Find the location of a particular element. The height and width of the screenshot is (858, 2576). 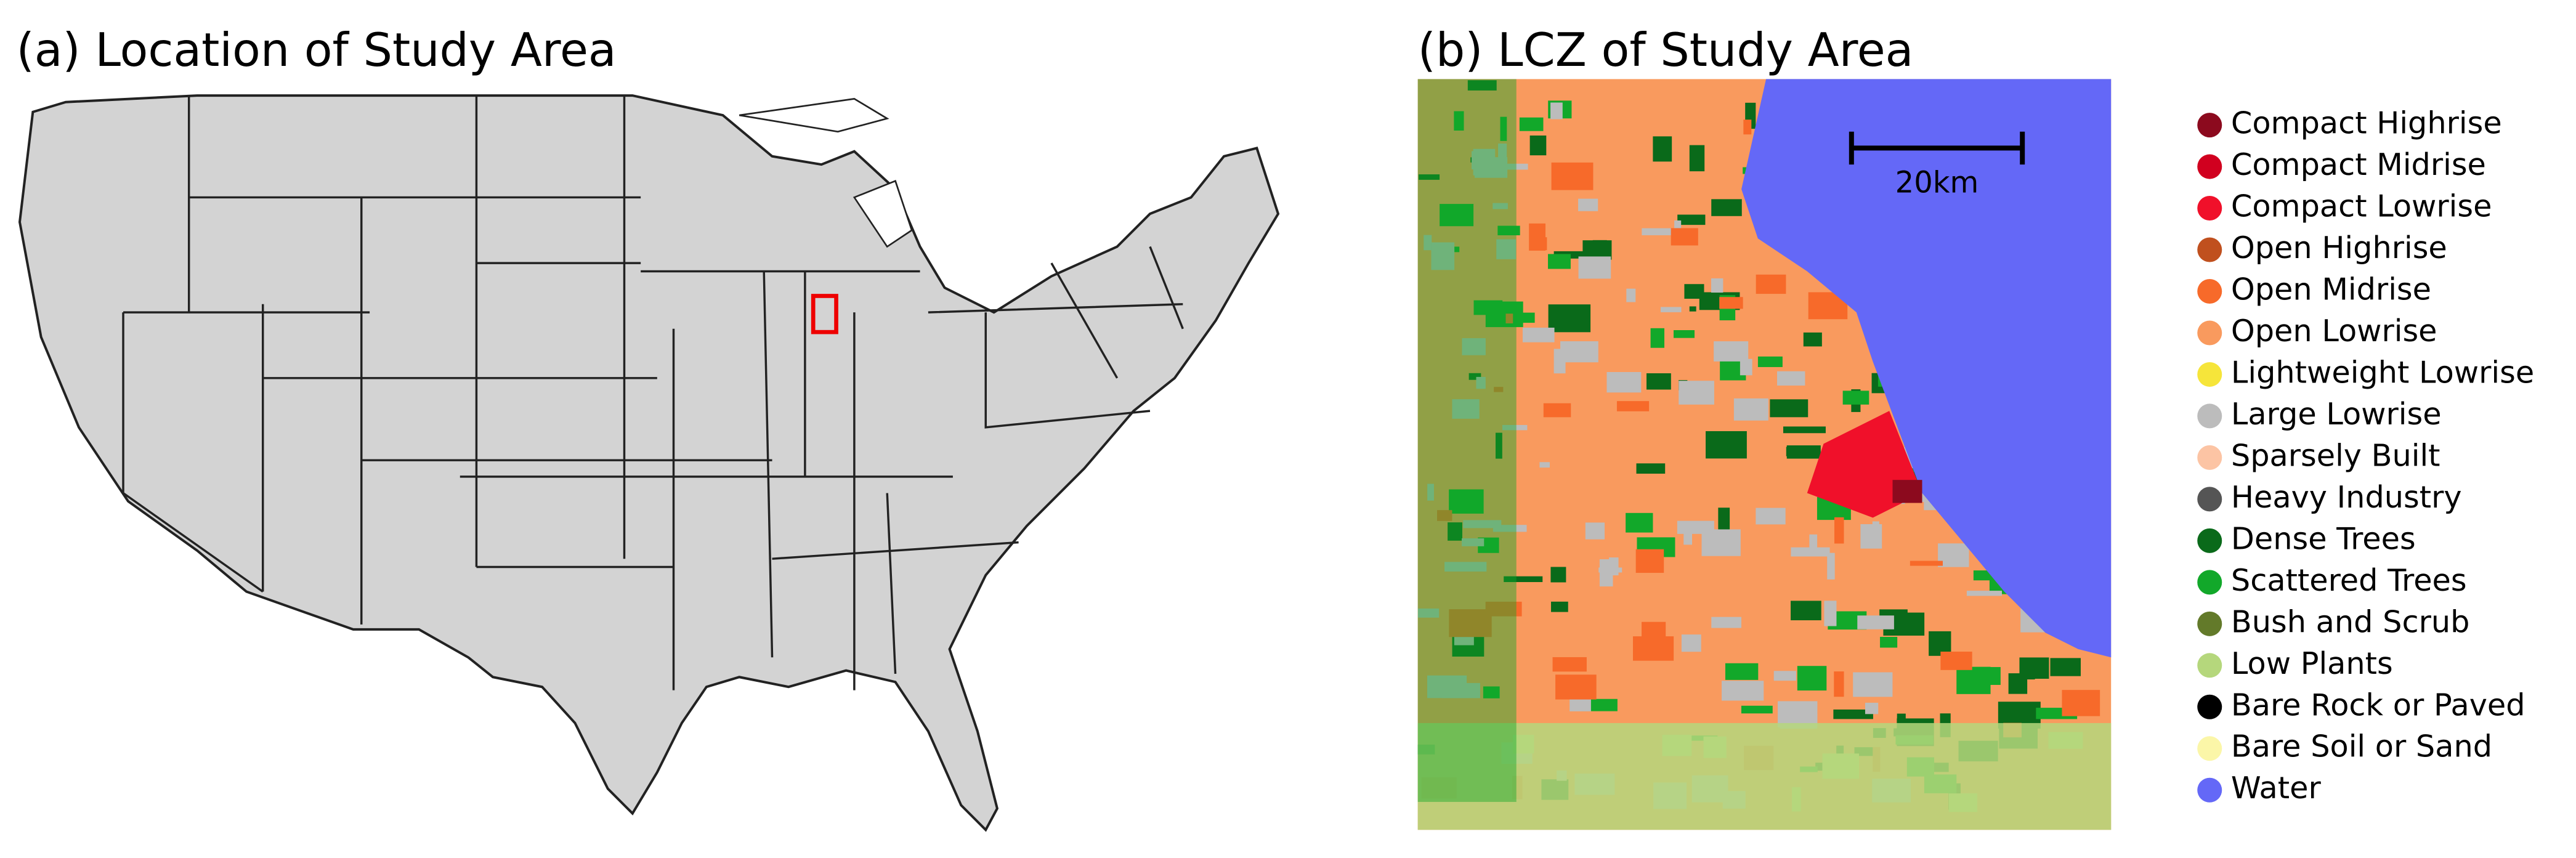

panel-b-title: (b) LCZ of Study Area is located at coordinates (1666, 50).